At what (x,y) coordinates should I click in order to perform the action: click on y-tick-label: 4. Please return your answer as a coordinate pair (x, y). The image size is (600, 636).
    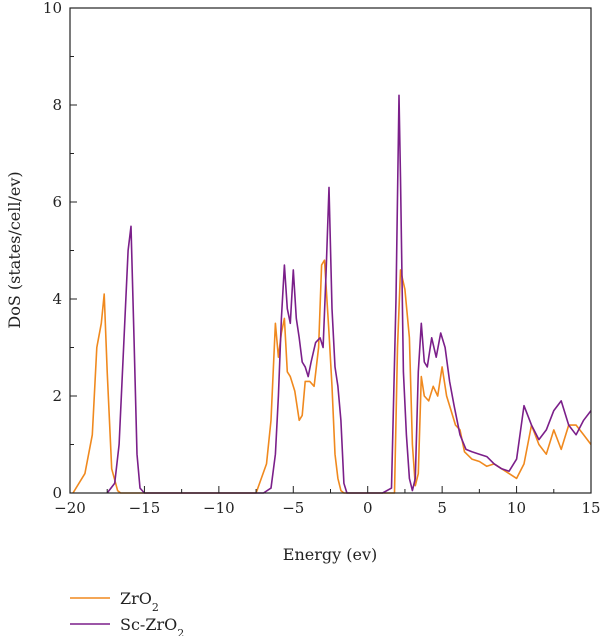
    Looking at the image, I should click on (57, 299).